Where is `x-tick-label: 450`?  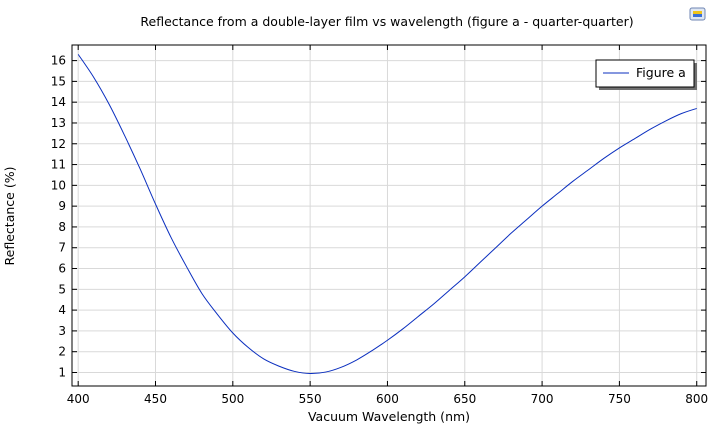 x-tick-label: 450 is located at coordinates (155, 399).